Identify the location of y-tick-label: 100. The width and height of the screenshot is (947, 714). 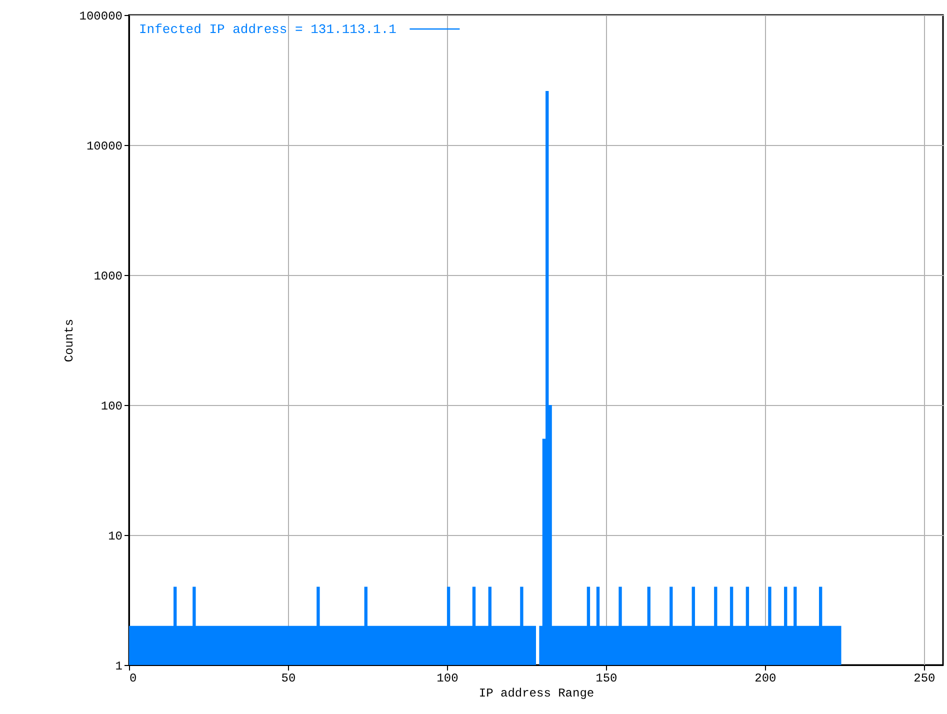
(111, 407).